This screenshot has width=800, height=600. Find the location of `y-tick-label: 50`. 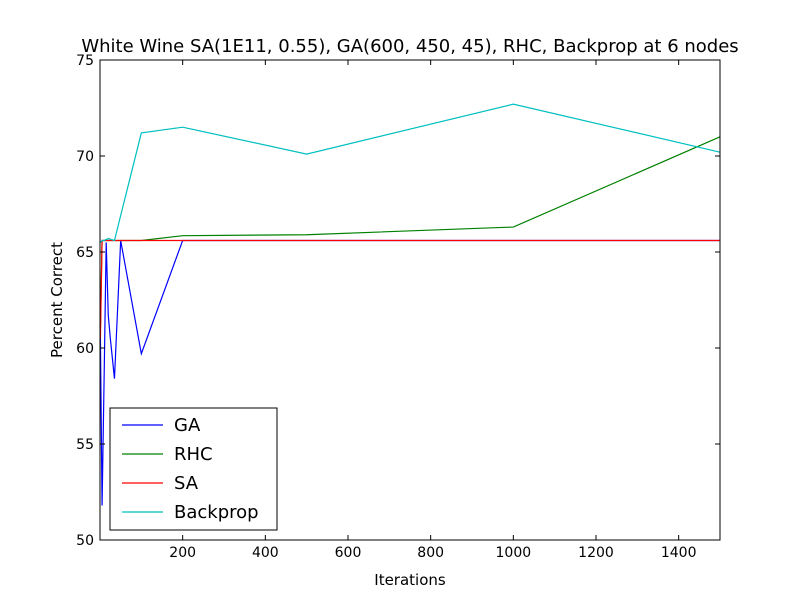

y-tick-label: 50 is located at coordinates (85, 541).